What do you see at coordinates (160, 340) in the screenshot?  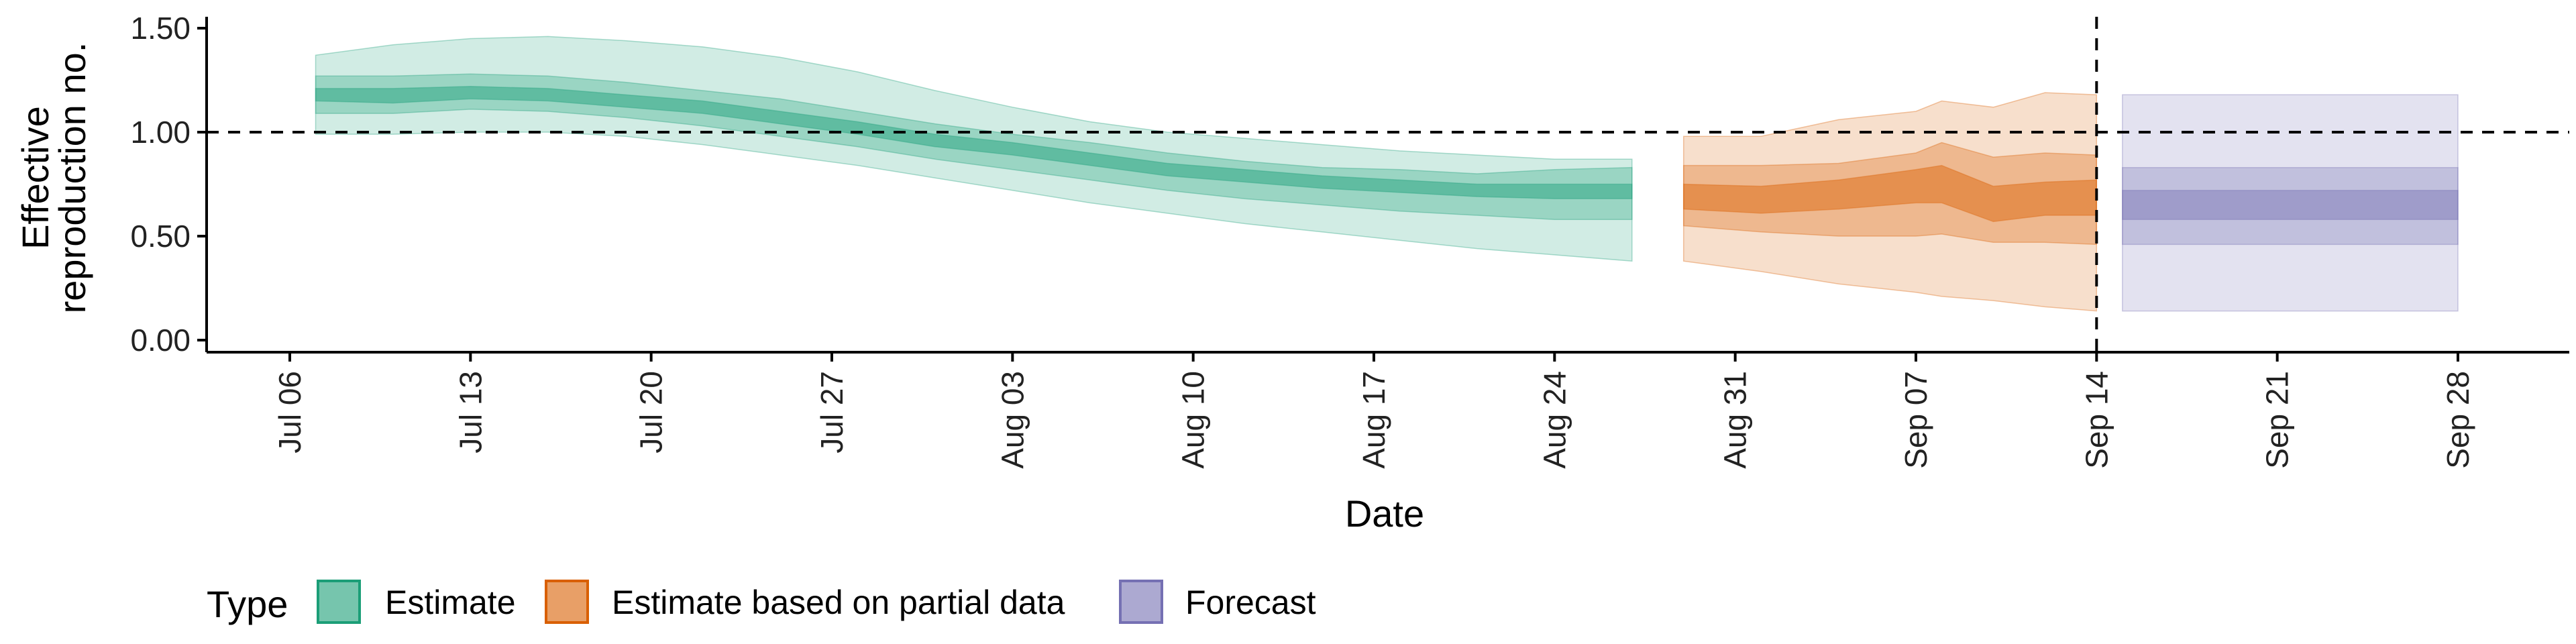 I see `y-tick-label: 0.00` at bounding box center [160, 340].